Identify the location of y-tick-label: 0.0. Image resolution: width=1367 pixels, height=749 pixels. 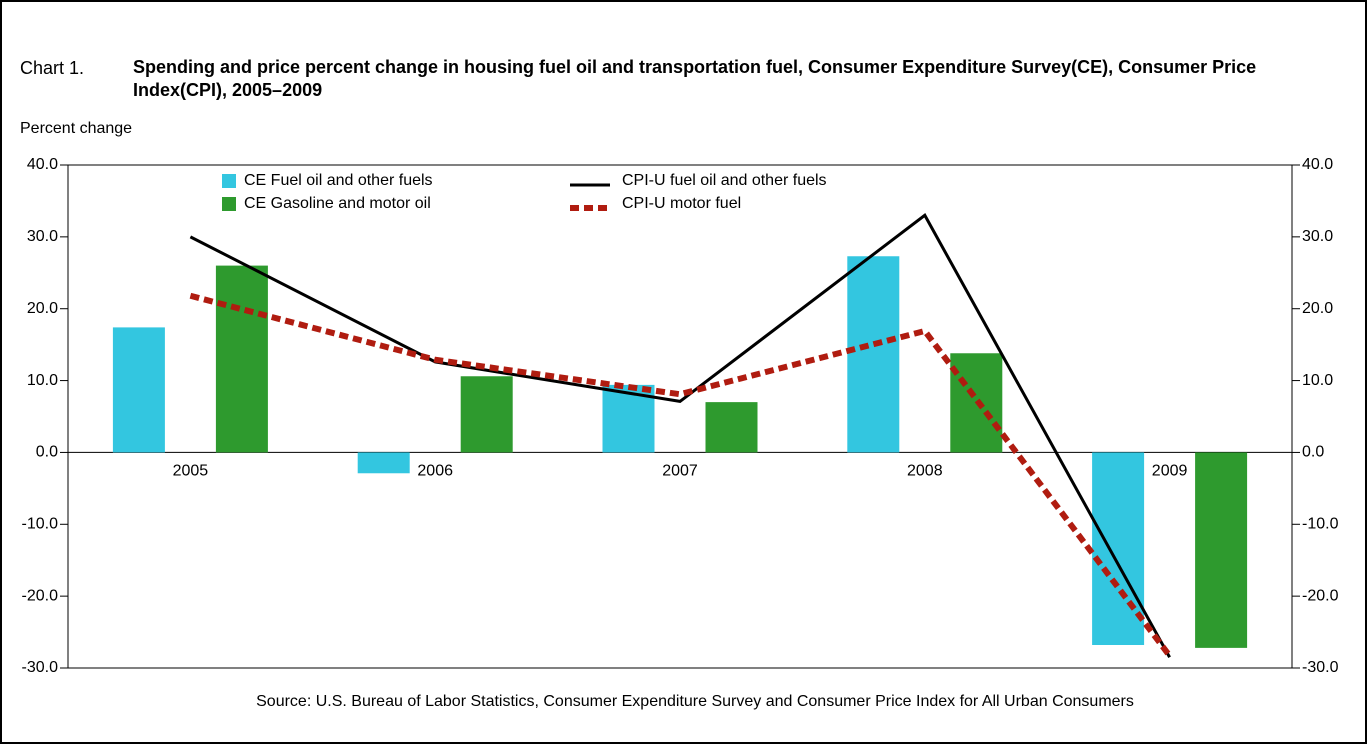
(47, 452).